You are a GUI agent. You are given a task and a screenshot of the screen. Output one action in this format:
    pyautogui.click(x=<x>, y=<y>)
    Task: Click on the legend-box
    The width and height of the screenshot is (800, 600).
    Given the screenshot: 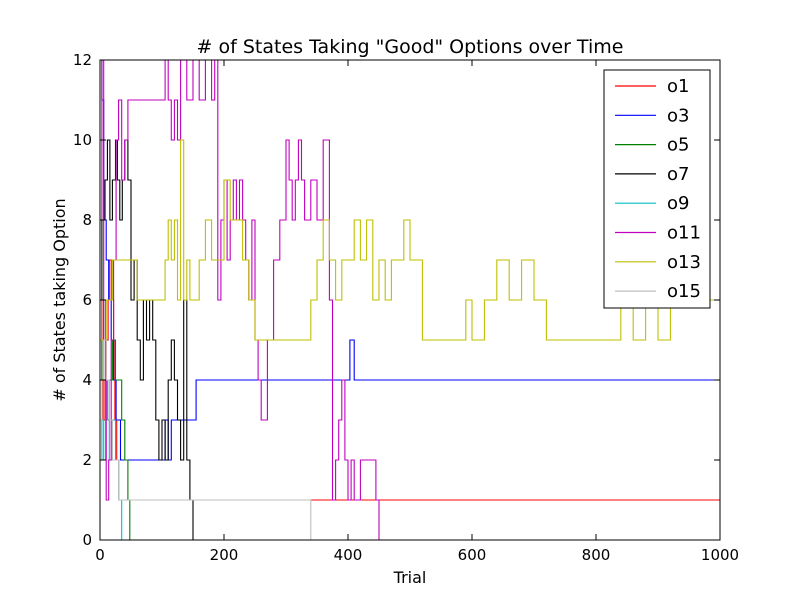 What is the action you would take?
    pyautogui.click(x=657, y=189)
    